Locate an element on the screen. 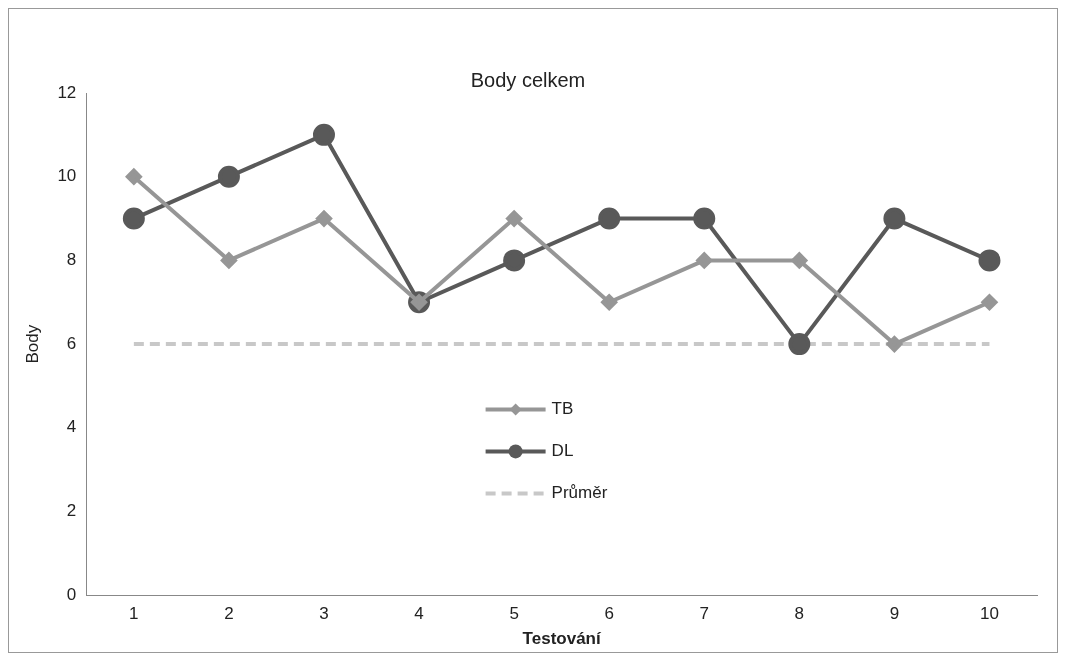 This screenshot has width=1068, height=663. x-axis-title: Testování is located at coordinates (562, 639).